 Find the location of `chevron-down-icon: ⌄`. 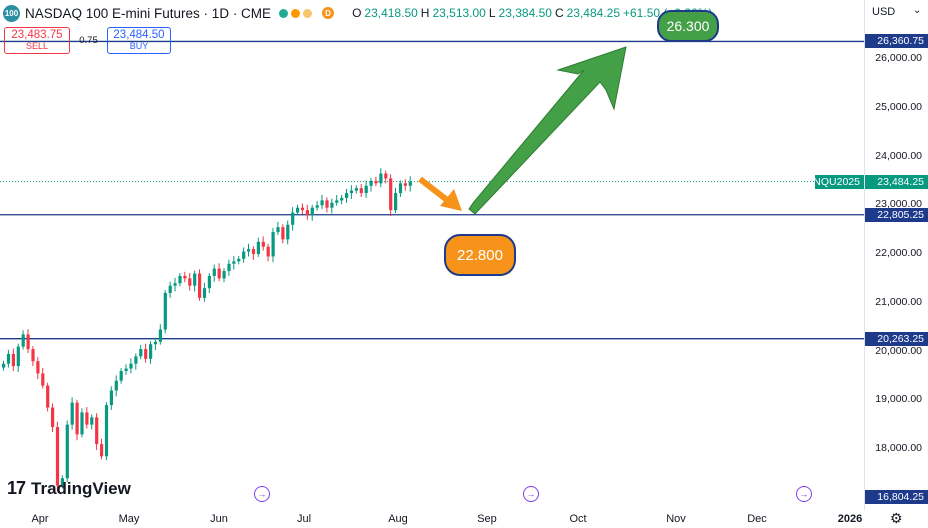

chevron-down-icon: ⌄ is located at coordinates (917, 10).